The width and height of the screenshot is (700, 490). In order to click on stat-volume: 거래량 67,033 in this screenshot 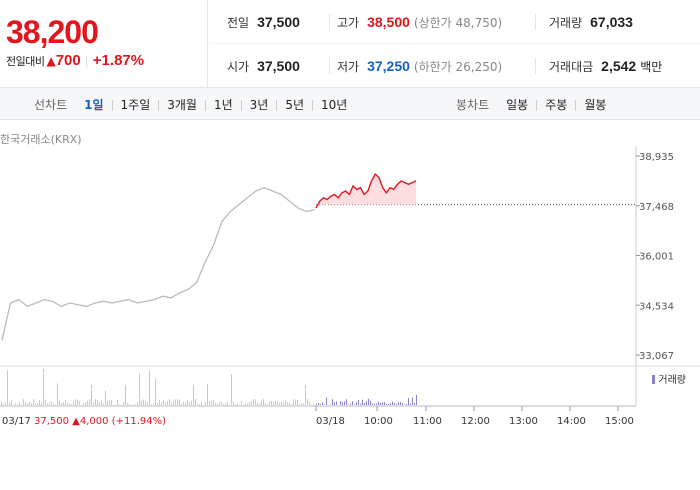, I will do `click(591, 22)`.